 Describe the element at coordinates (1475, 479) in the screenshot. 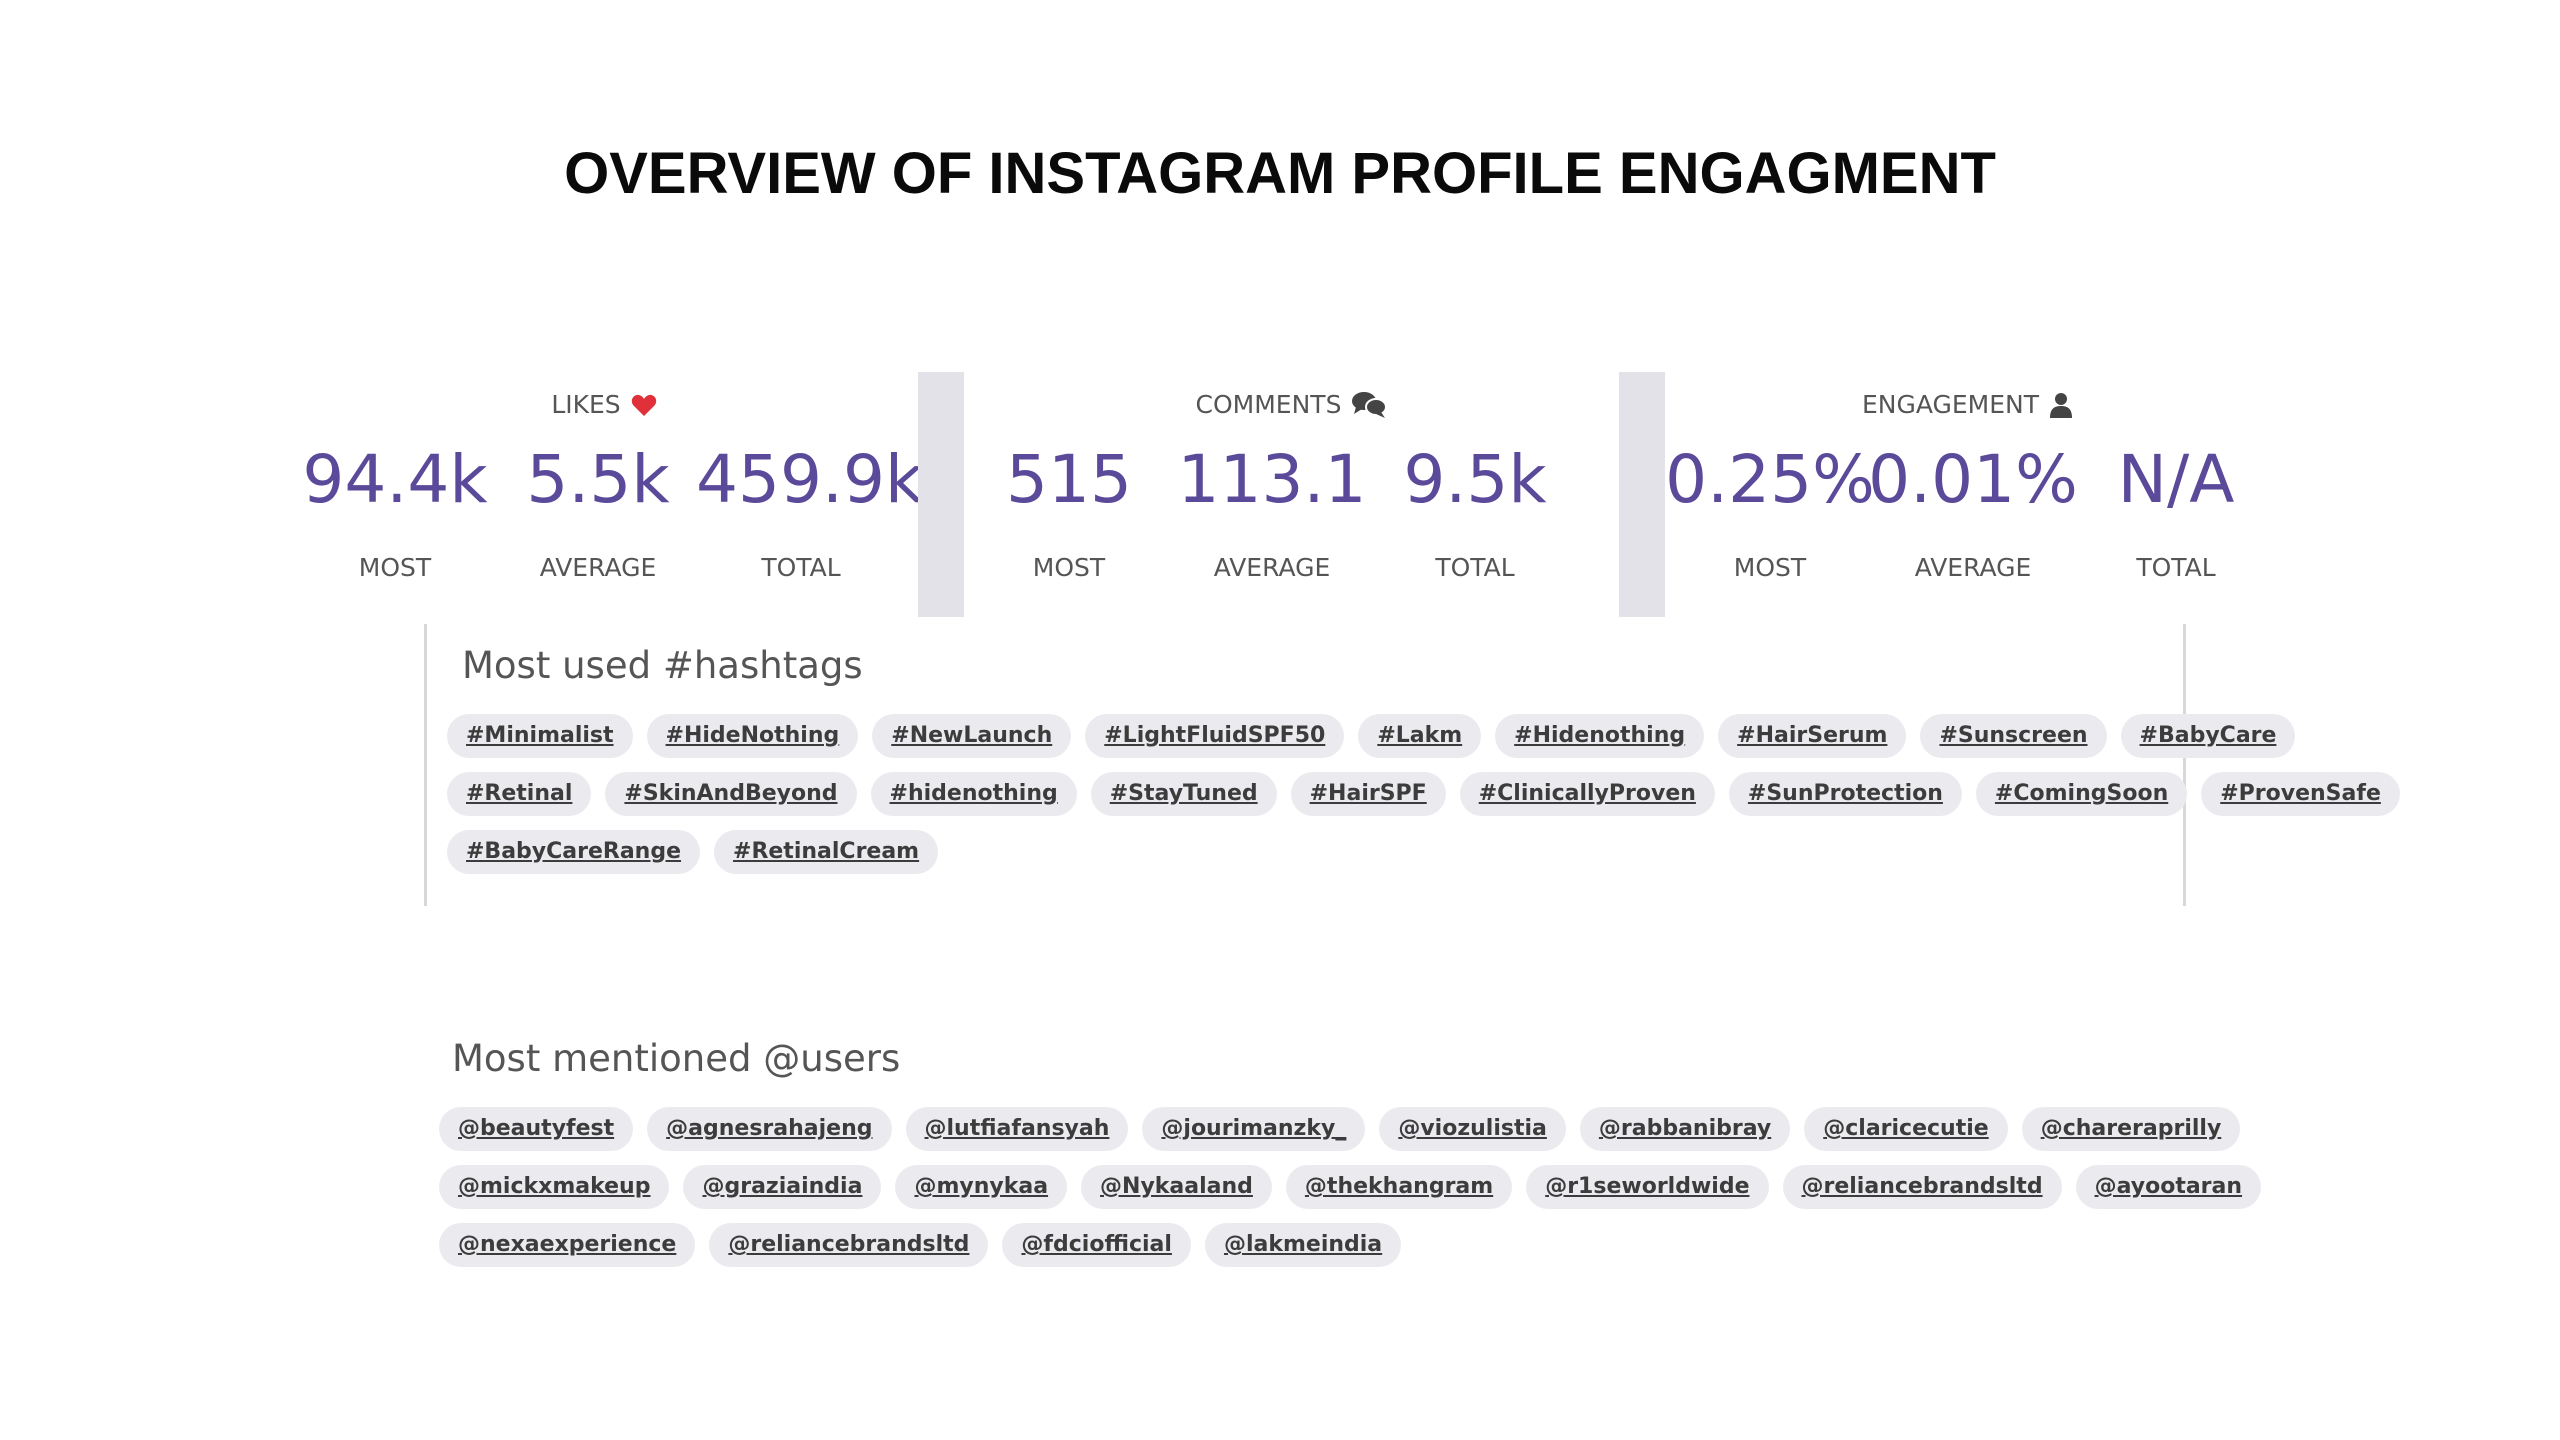

I see `comments-total-value: 9.5k` at that location.